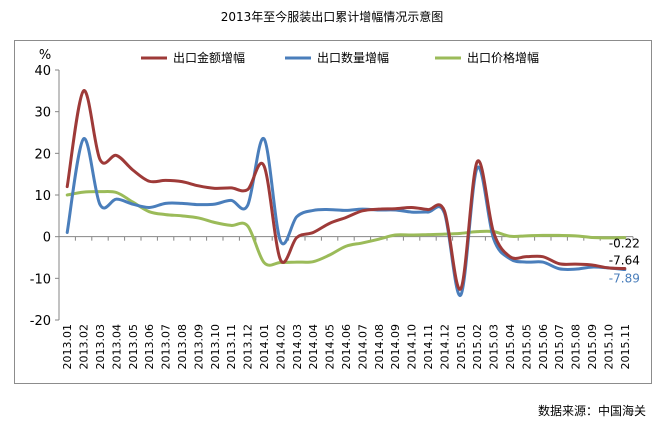 The height and width of the screenshot is (424, 664). Describe the element at coordinates (503, 57) in the screenshot. I see `legend-label: 出口价格增幅` at that location.